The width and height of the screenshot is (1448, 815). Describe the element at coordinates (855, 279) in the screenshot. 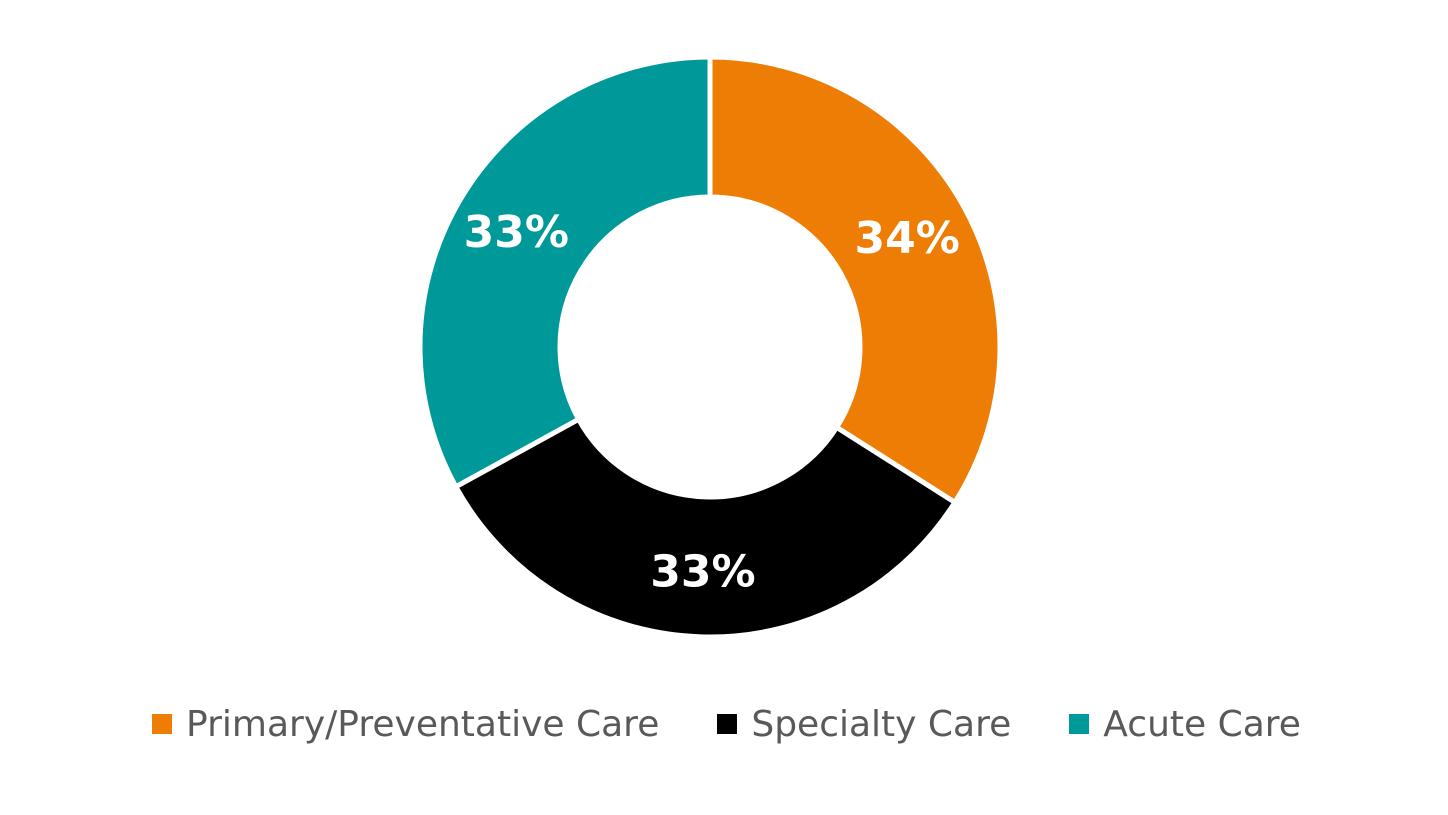

I see `slice-primary-preventative-care` at that location.